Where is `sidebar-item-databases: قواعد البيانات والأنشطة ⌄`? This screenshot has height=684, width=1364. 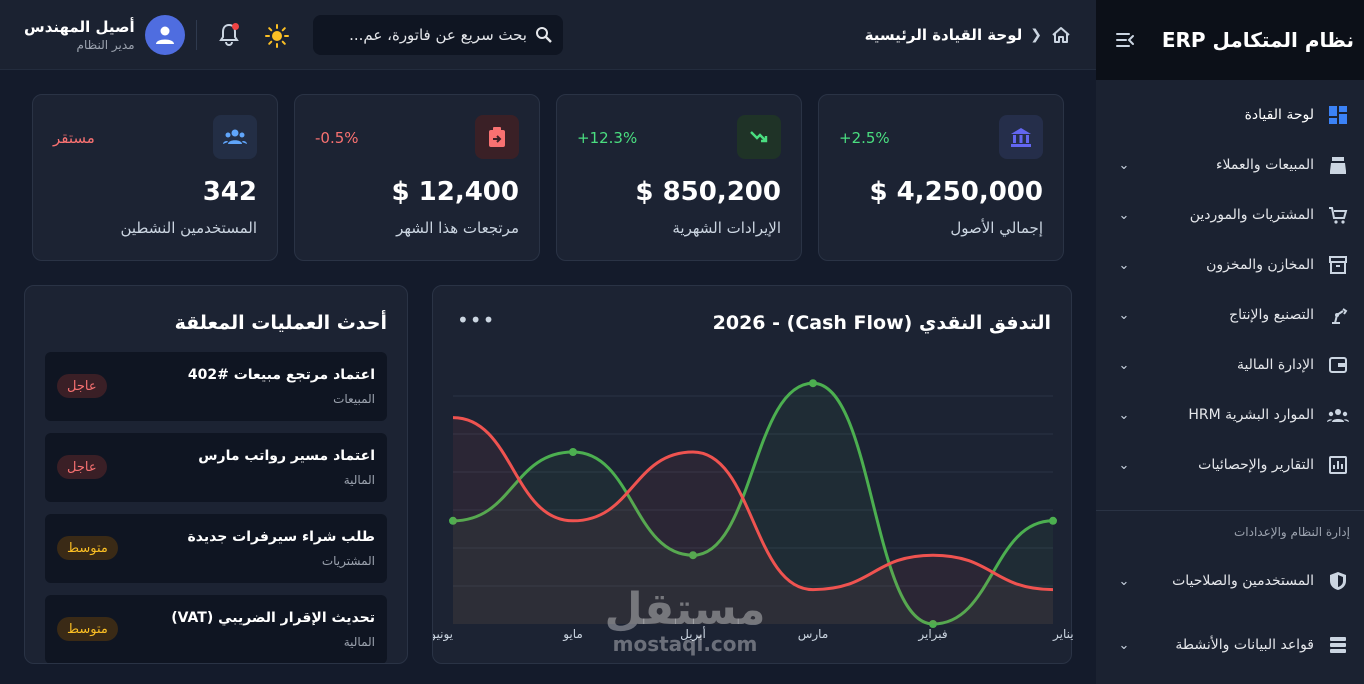
sidebar-item-databases: قواعد البيانات والأنشطة ⌄ is located at coordinates (1230, 645).